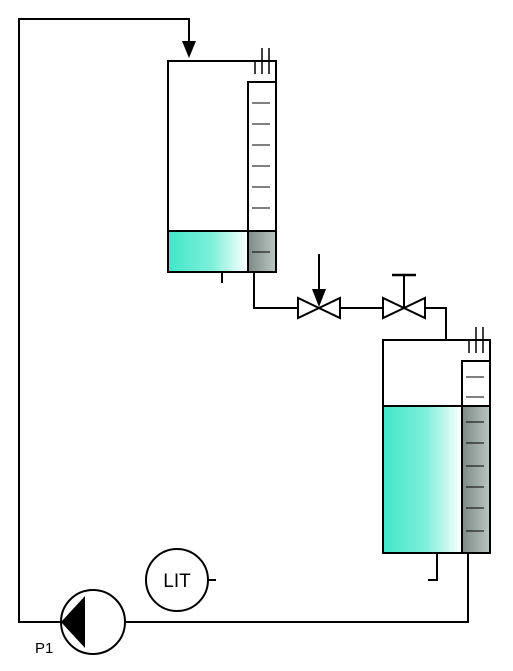  Describe the element at coordinates (319, 287) in the screenshot. I see `control-valve` at that location.